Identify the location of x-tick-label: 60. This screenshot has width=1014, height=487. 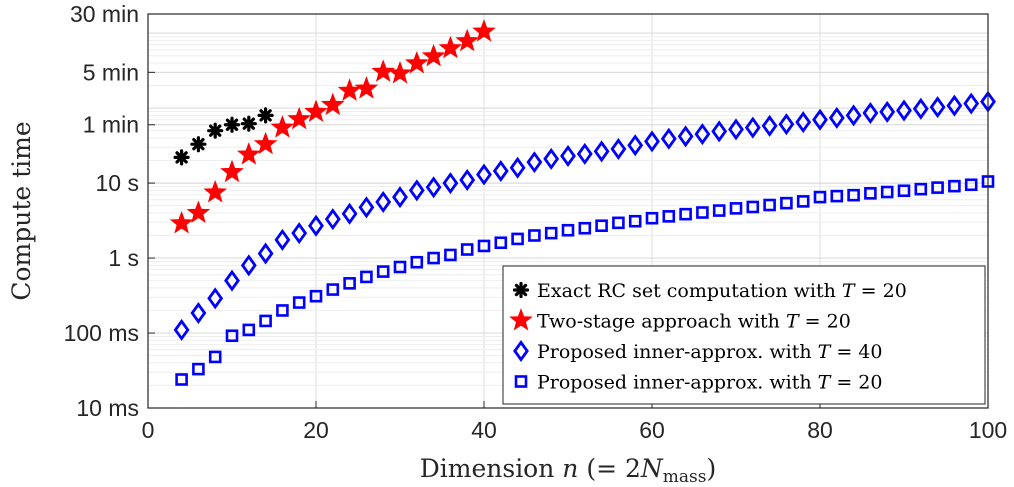
(652, 430).